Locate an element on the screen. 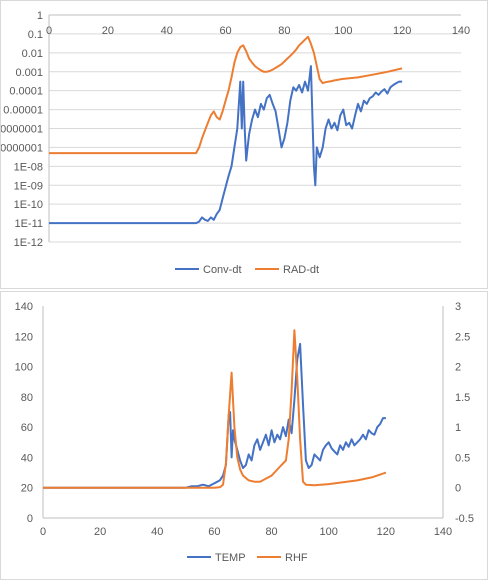 This screenshot has height=580, width=488. y-tick-label: 0.01 is located at coordinates (32, 54).